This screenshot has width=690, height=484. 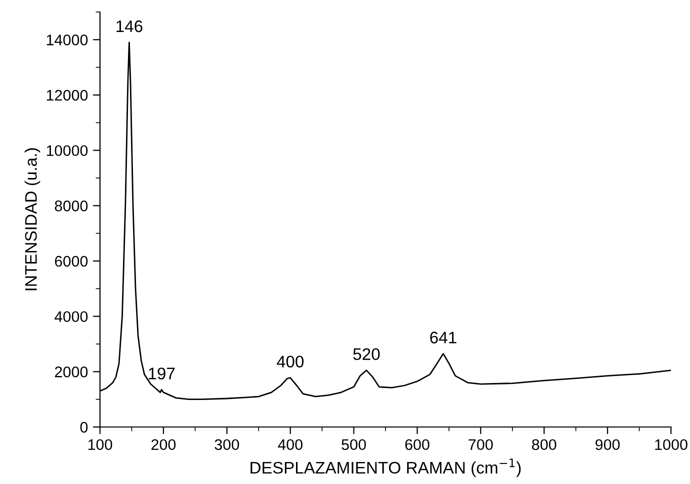 I want to click on y-axis-title: INTENSIDAD (u.a.), so click(x=32, y=219).